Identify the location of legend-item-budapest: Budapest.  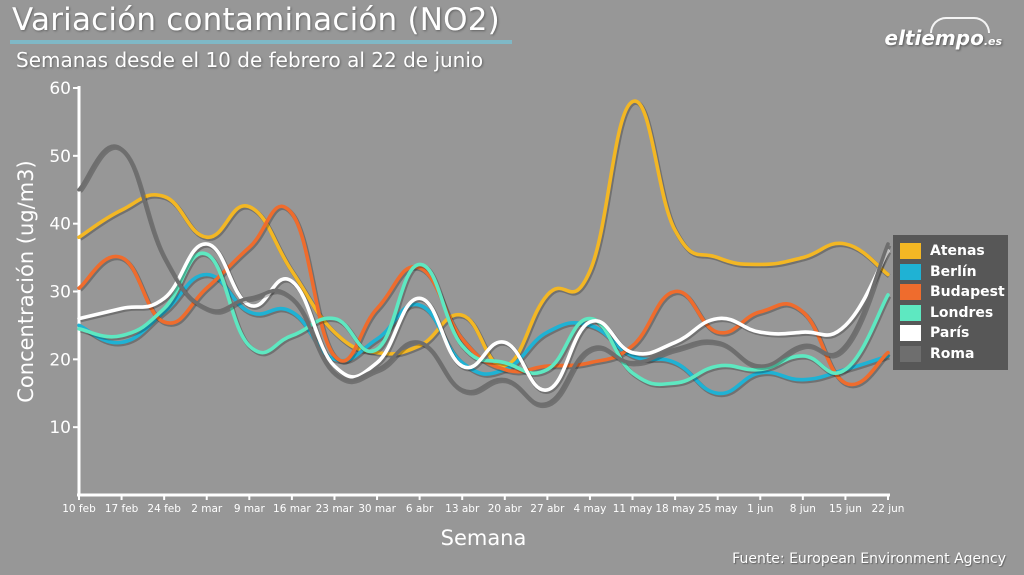
(950, 292).